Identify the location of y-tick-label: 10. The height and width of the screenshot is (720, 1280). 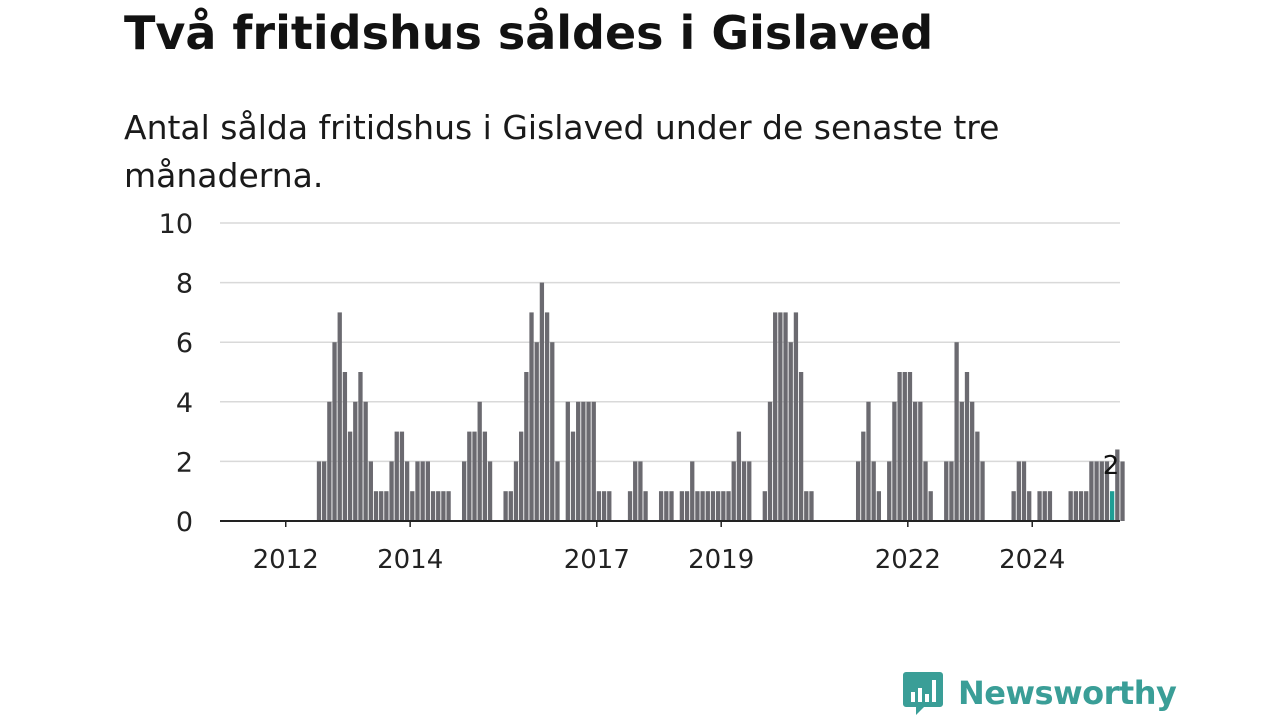
(176, 224).